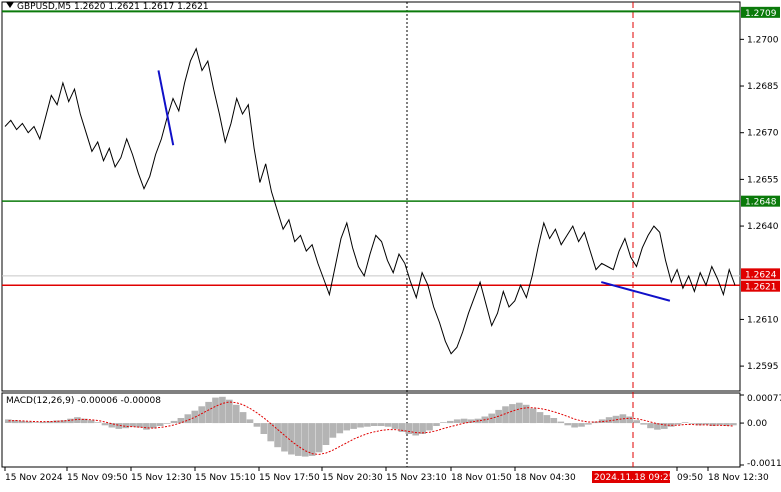  I want to click on time-tick-label: 15 Nov 15:10, so click(225, 478).